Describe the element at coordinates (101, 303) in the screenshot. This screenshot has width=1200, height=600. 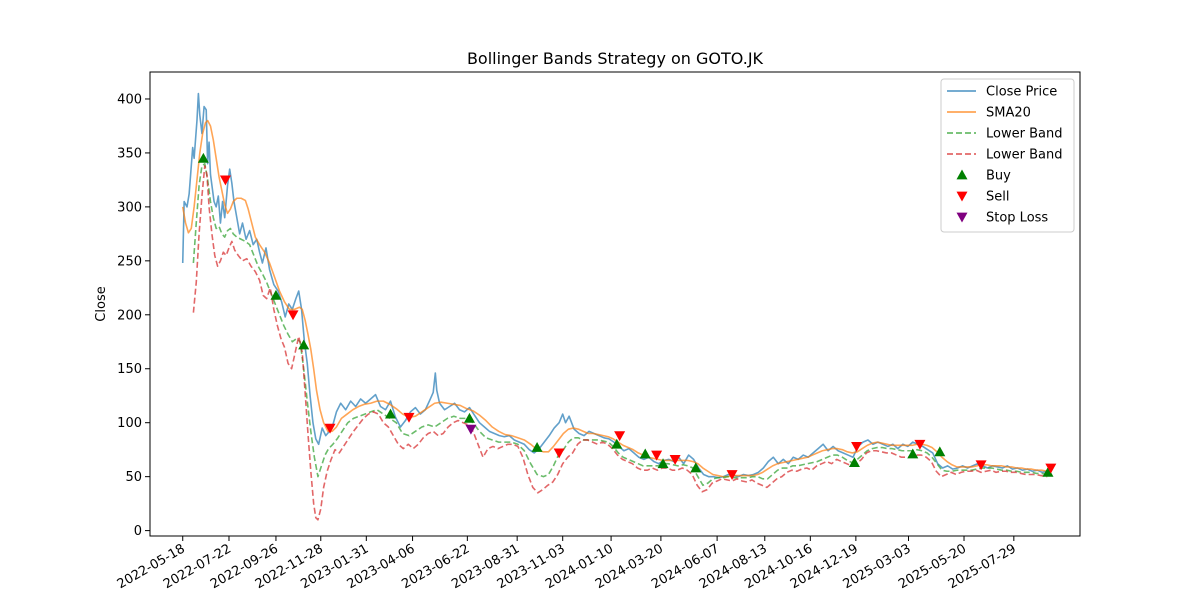
I see `y-axis-label: Close` at that location.